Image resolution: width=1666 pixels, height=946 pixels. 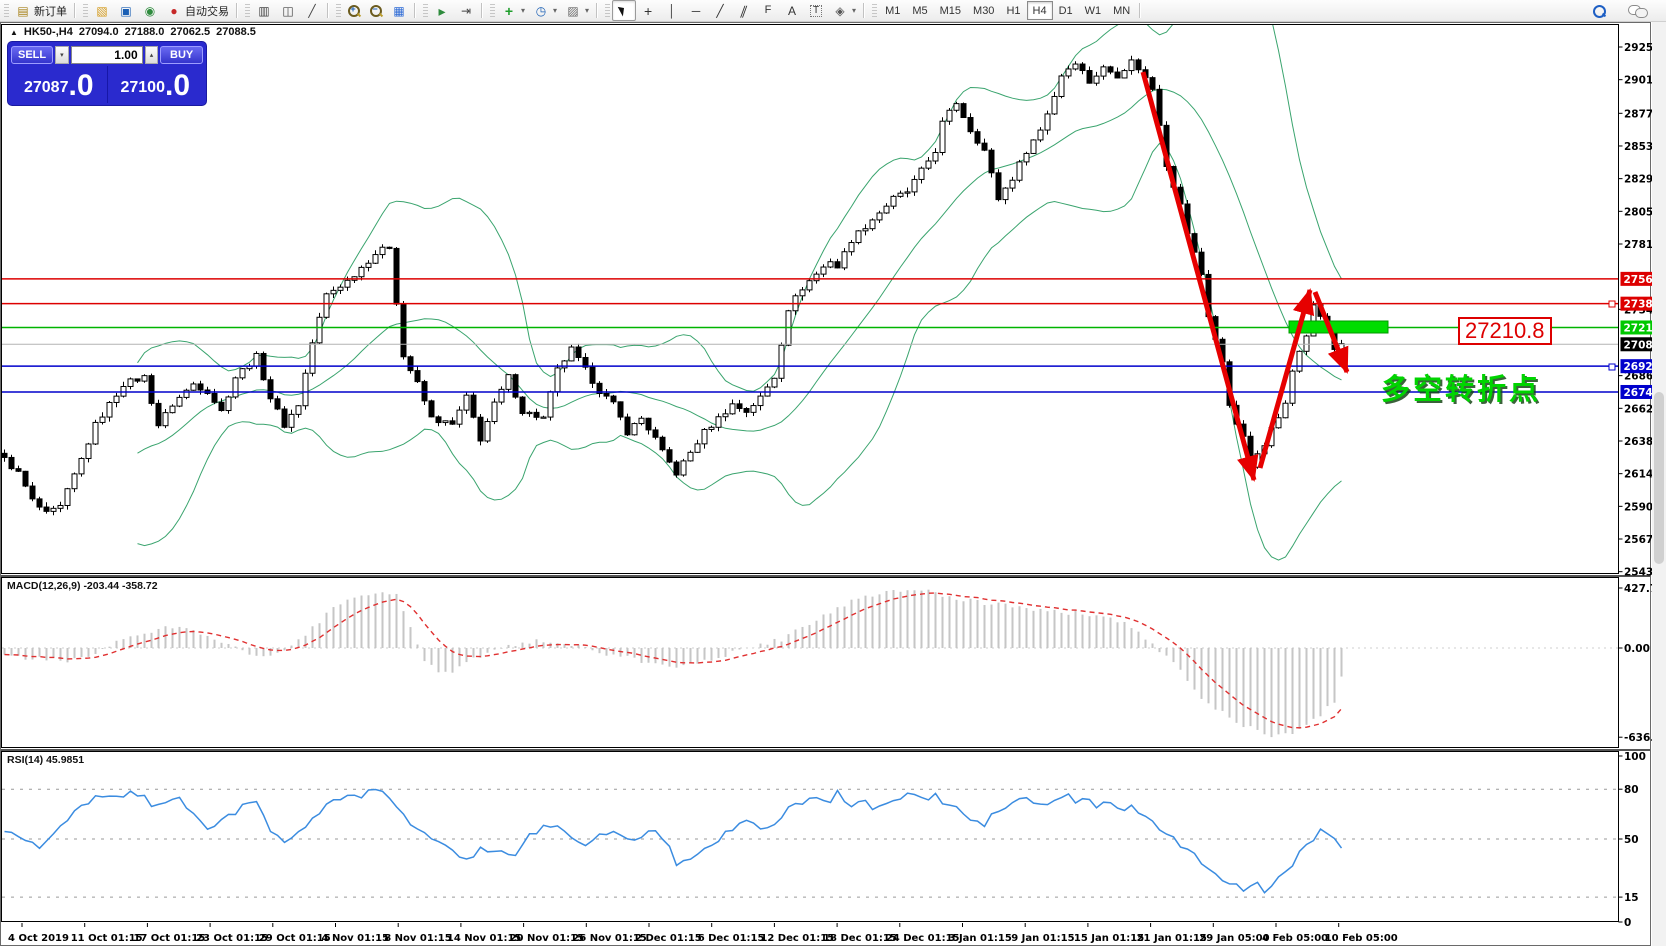 What do you see at coordinates (696, 10) in the screenshot?
I see `horizontal-line-tool` at bounding box center [696, 10].